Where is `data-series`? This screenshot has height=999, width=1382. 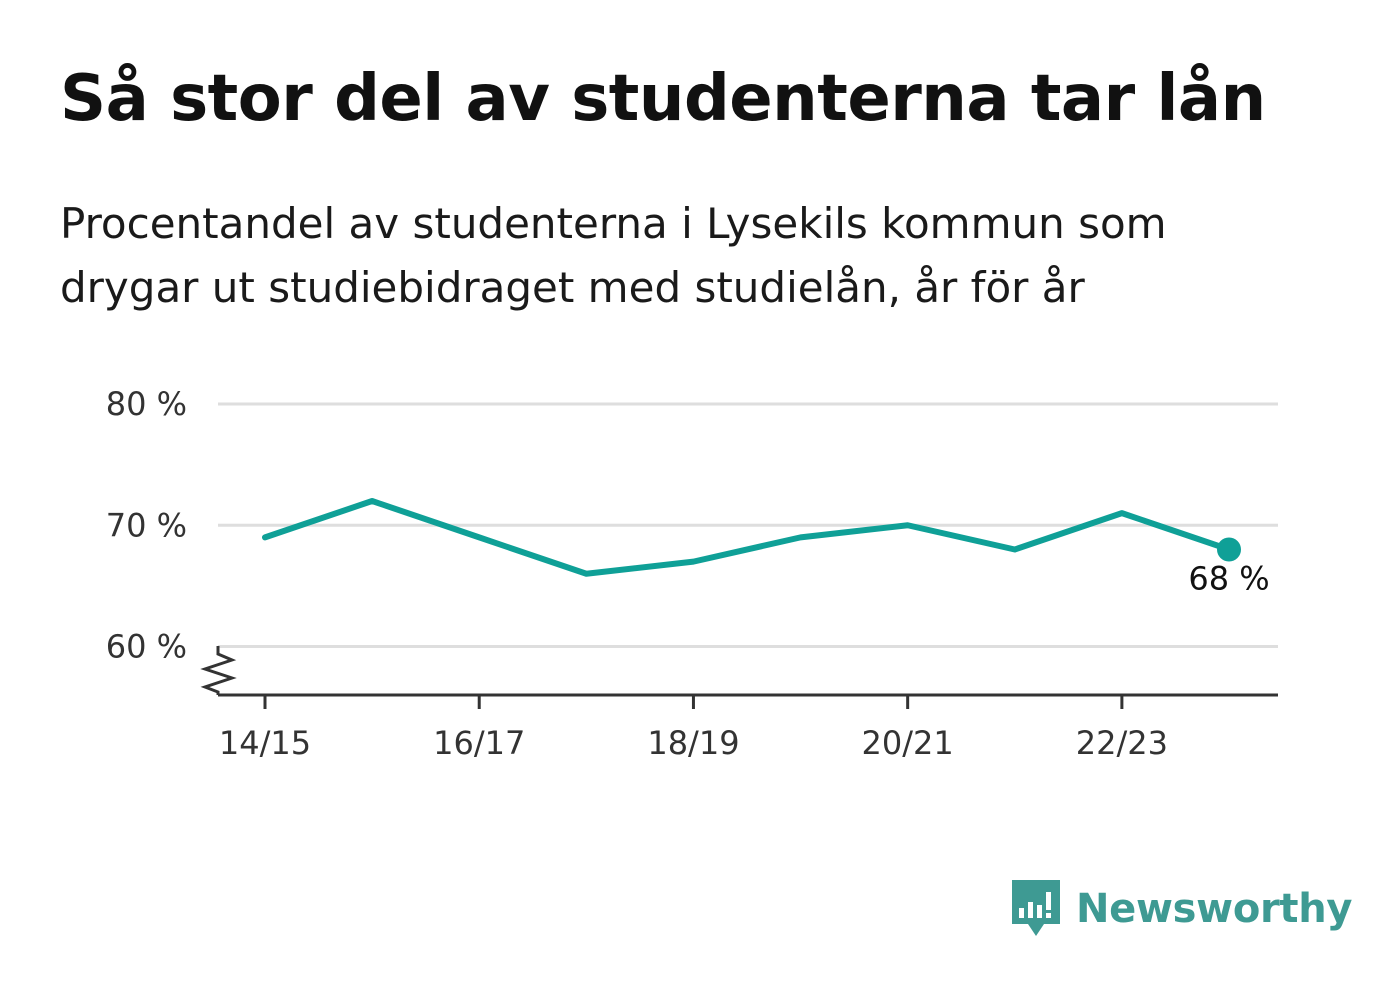 data-series is located at coordinates (751, 537).